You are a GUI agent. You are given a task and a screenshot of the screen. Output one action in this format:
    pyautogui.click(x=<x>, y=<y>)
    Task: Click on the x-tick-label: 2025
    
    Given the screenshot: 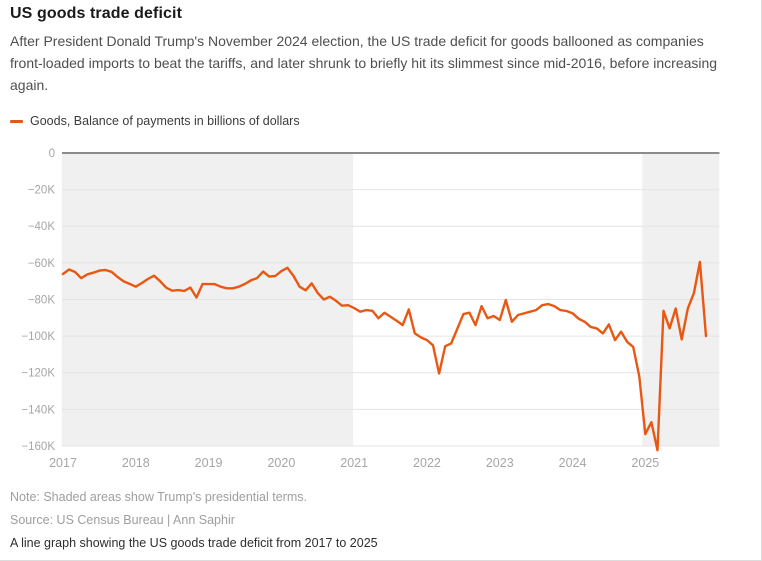 What is the action you would take?
    pyautogui.click(x=645, y=463)
    